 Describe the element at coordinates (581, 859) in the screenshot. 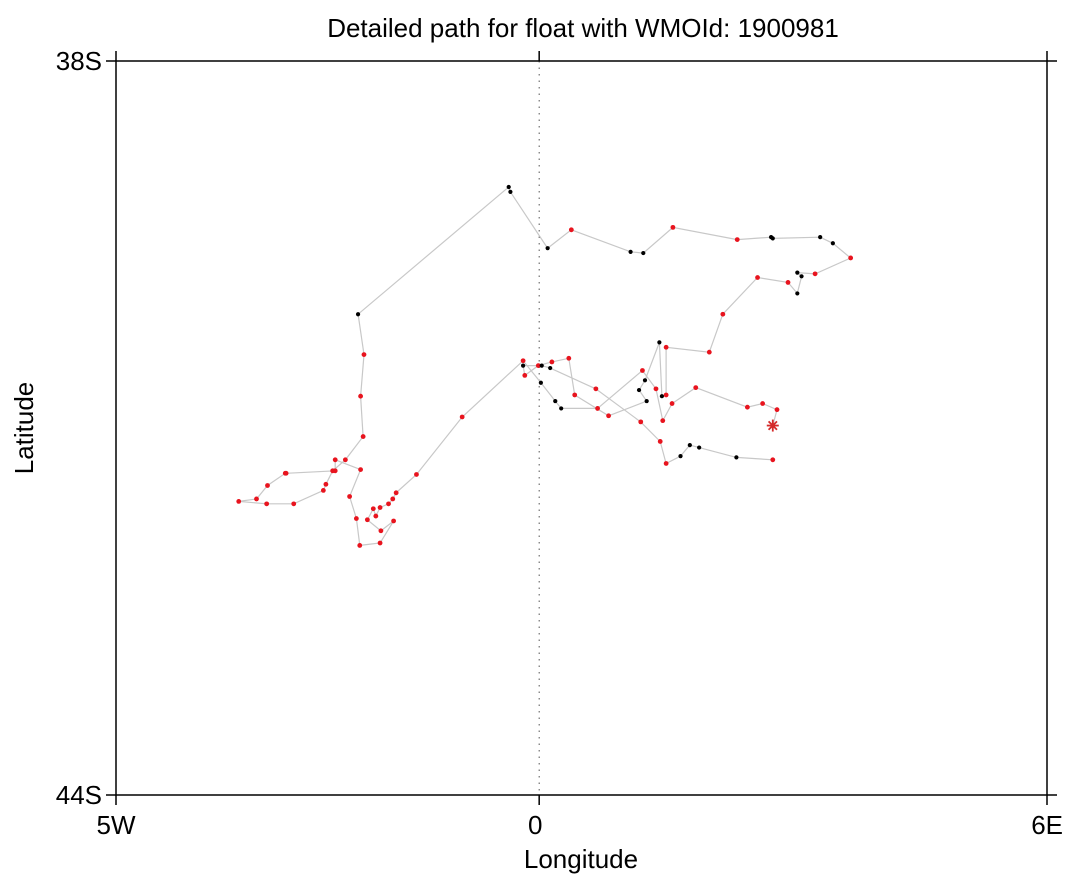

I see `x-axis-label: Longitude` at that location.